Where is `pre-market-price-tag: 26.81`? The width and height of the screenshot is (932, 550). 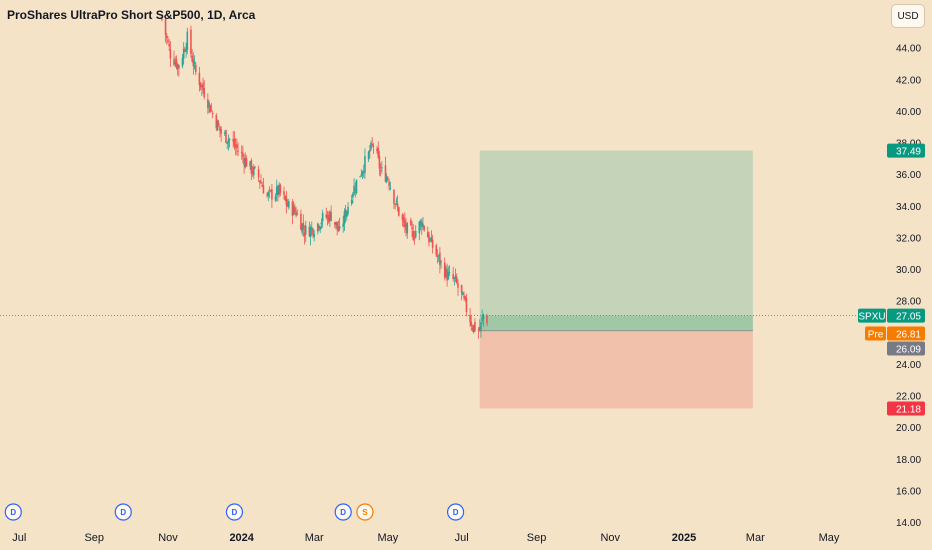 pre-market-price-tag: 26.81 is located at coordinates (908, 334).